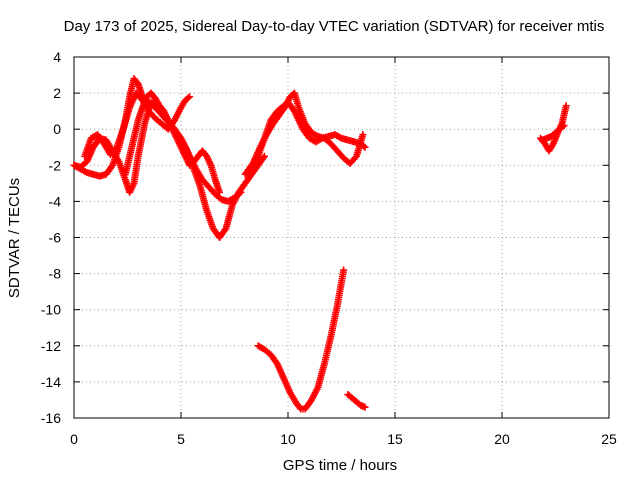 This screenshot has width=640, height=480. I want to click on y-tick-label: 4, so click(57, 57).